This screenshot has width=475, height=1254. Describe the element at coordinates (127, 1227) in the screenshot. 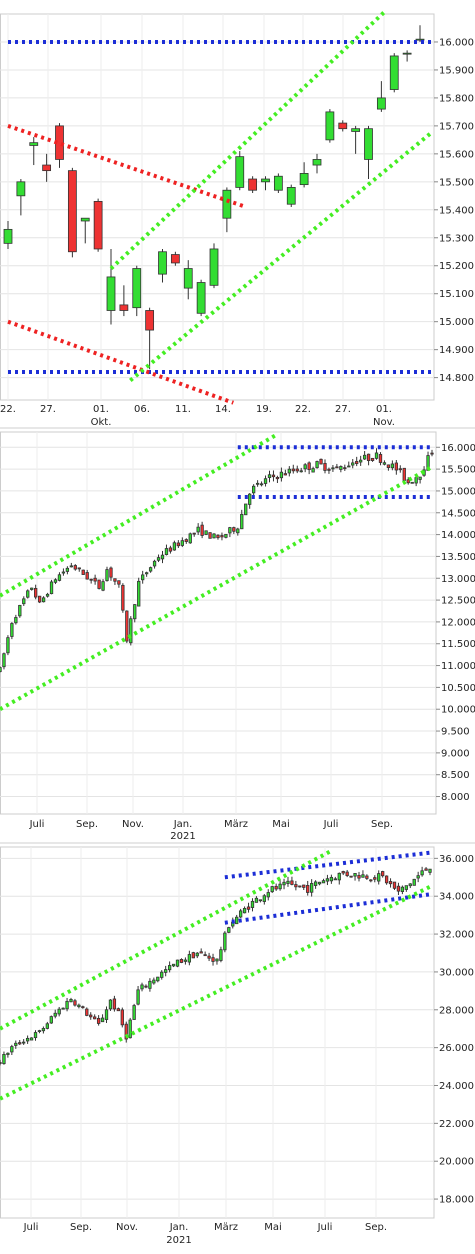

I see `x-tick-label: Nov.` at that location.